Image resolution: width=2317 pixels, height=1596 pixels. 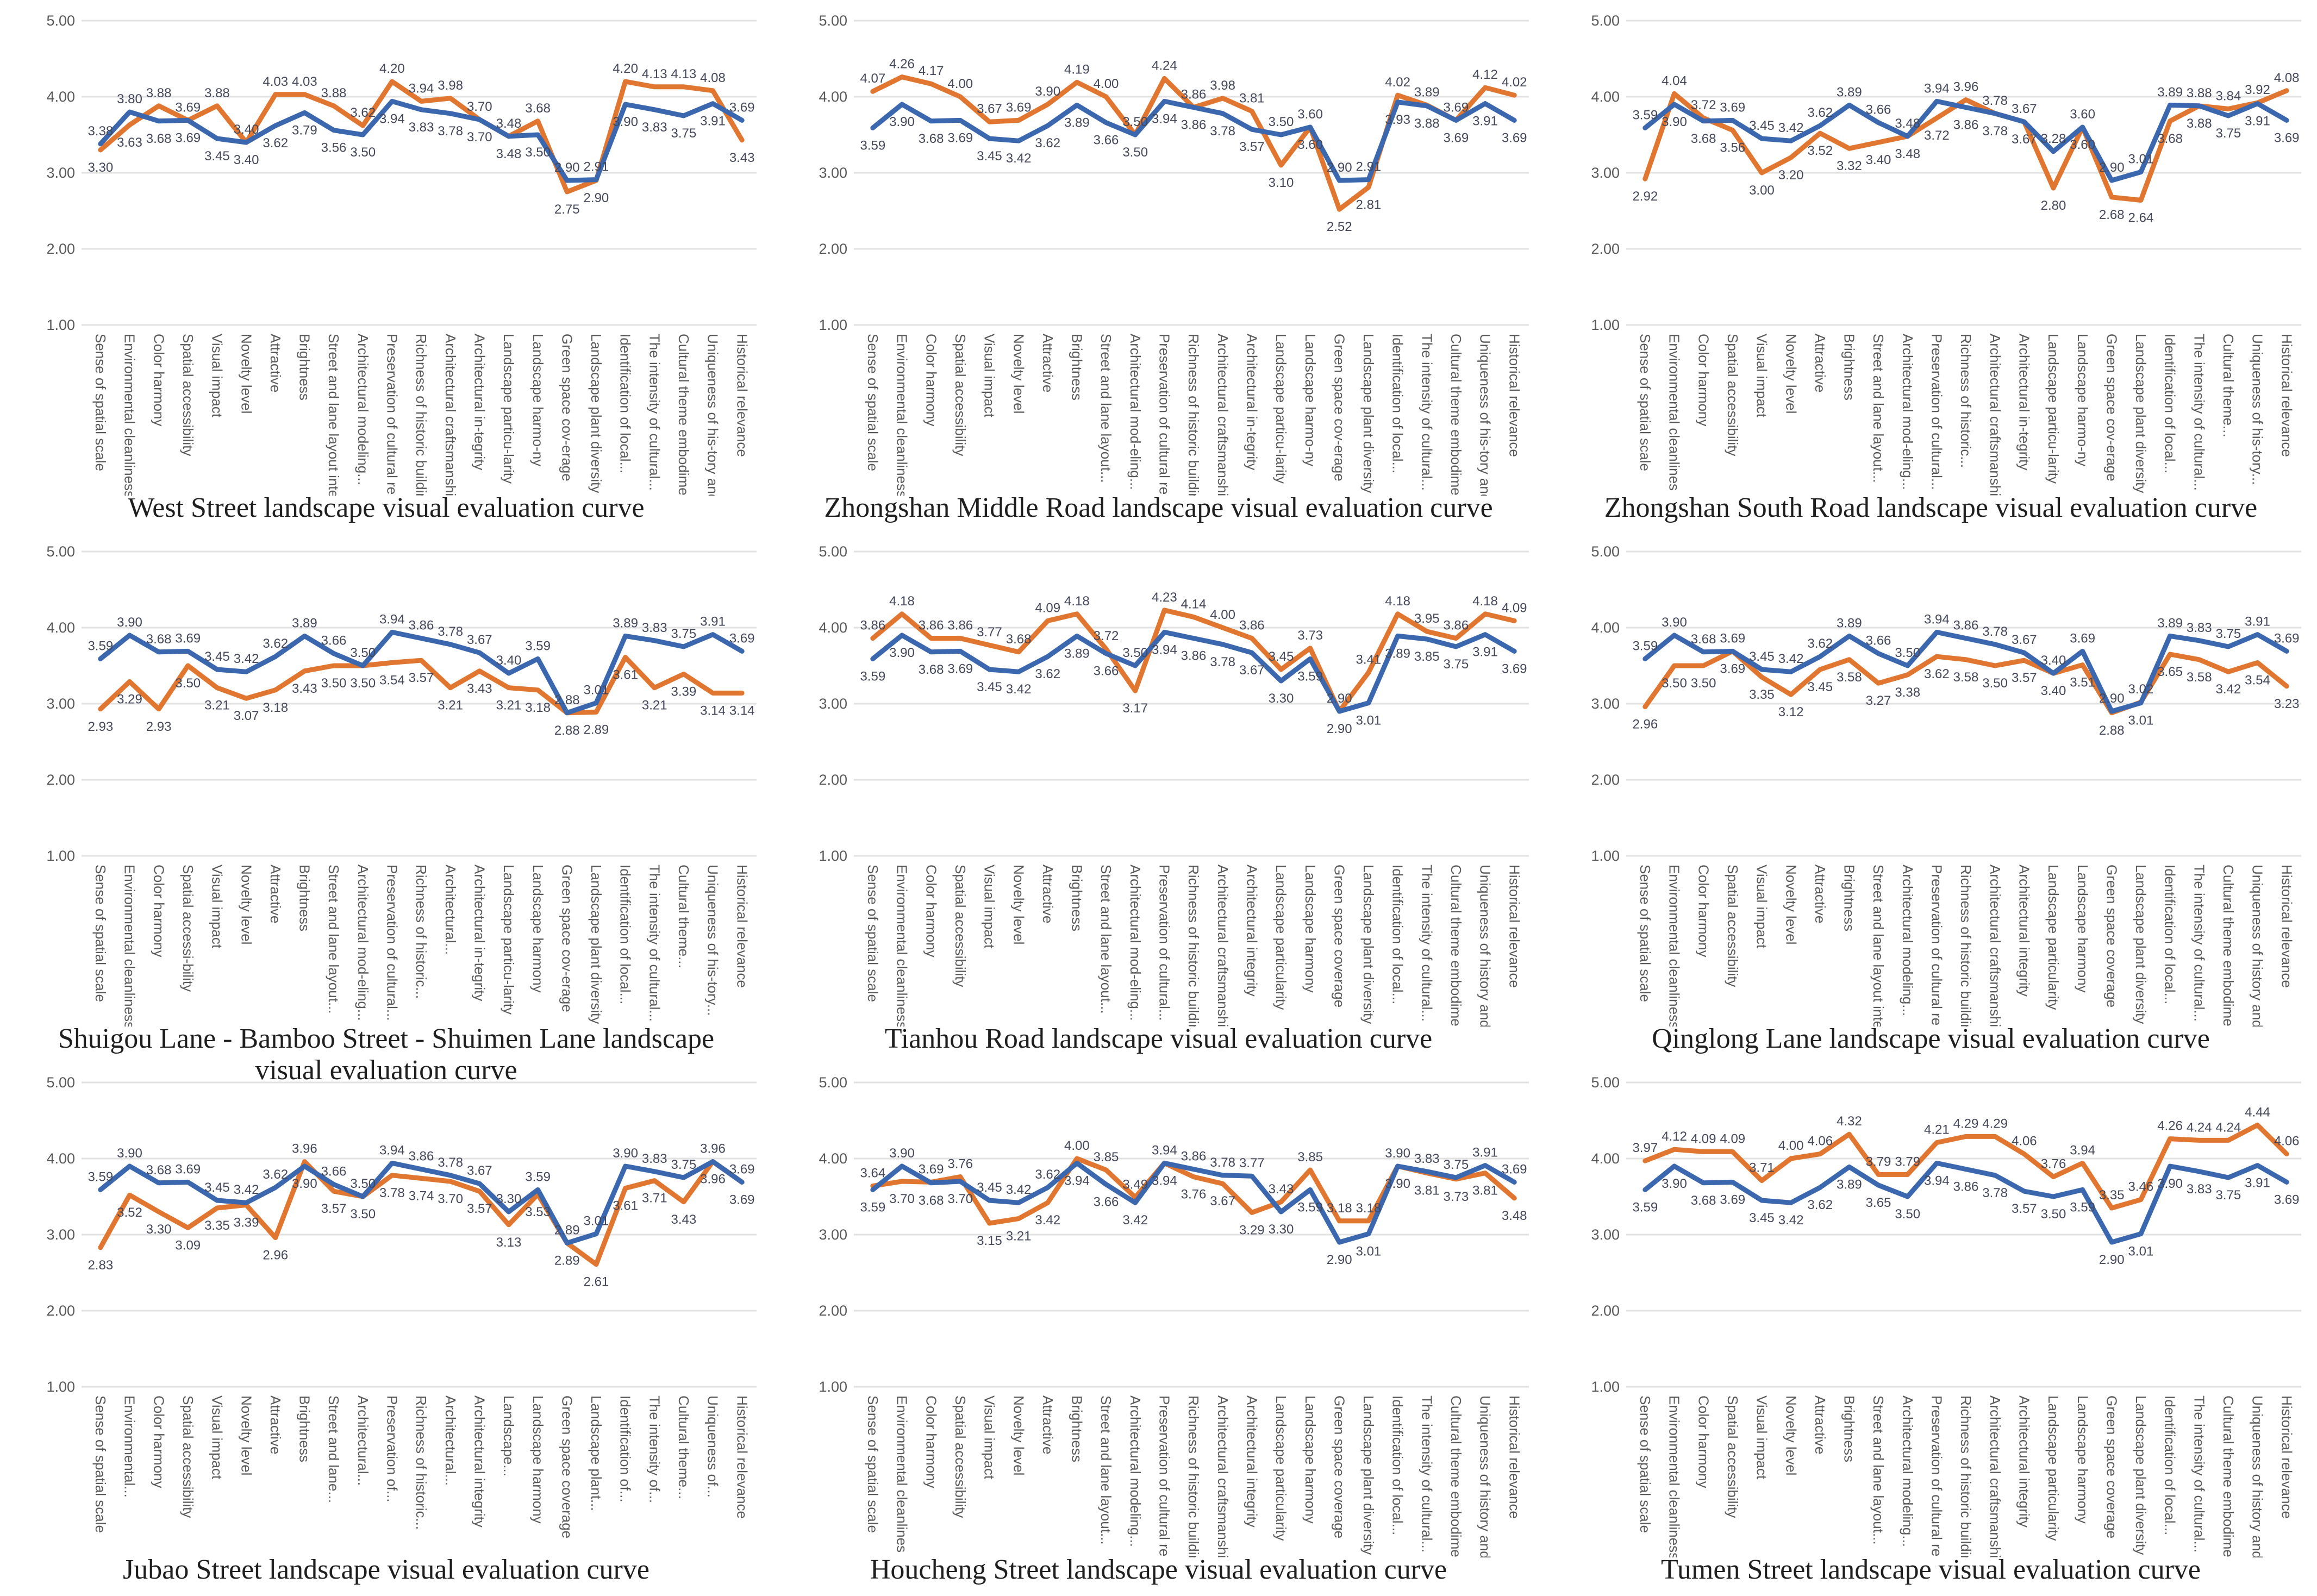 I want to click on data-label-blue: 3.48, so click(x=1907, y=123).